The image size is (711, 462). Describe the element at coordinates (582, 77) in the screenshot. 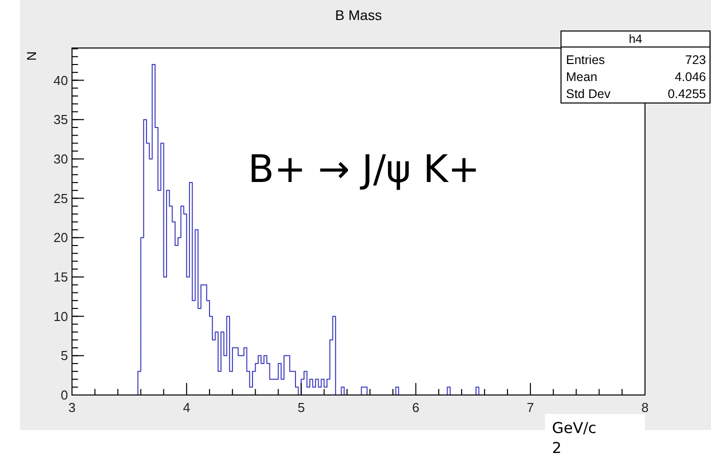

I see `annotation: Mean` at that location.